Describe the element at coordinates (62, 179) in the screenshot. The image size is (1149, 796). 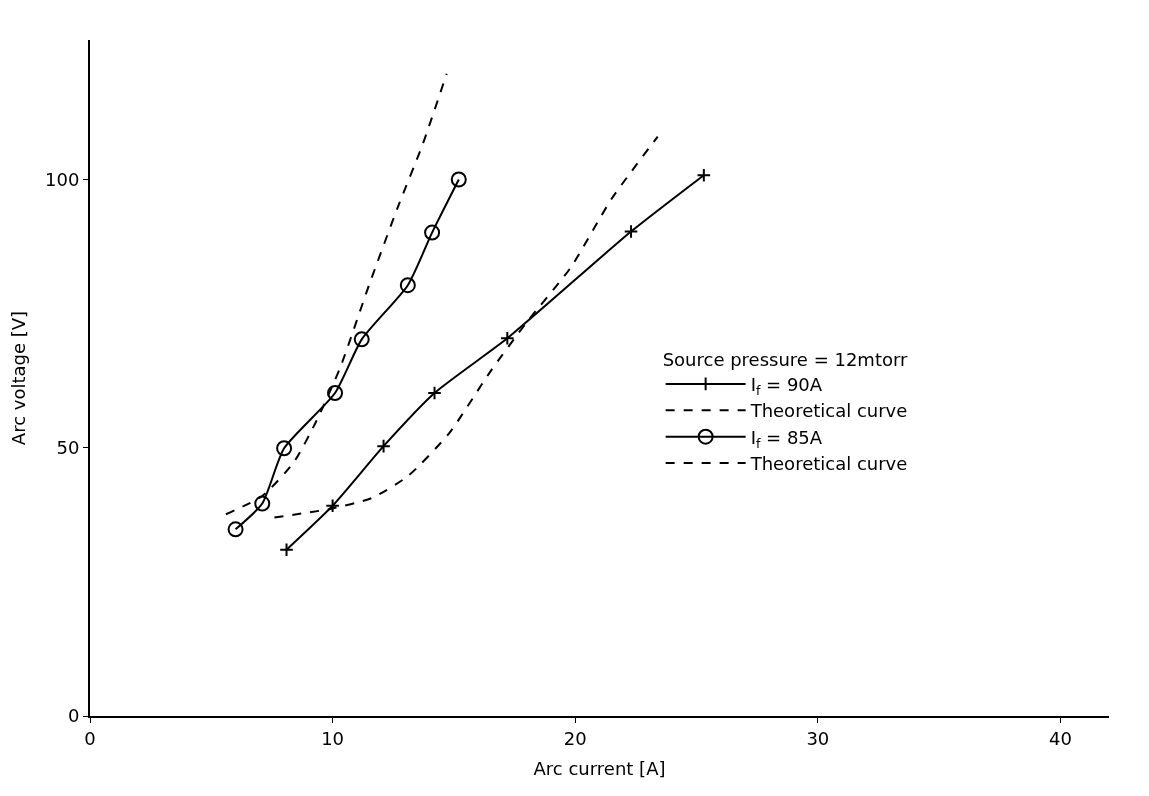
I see `y-tick-label: 100` at that location.